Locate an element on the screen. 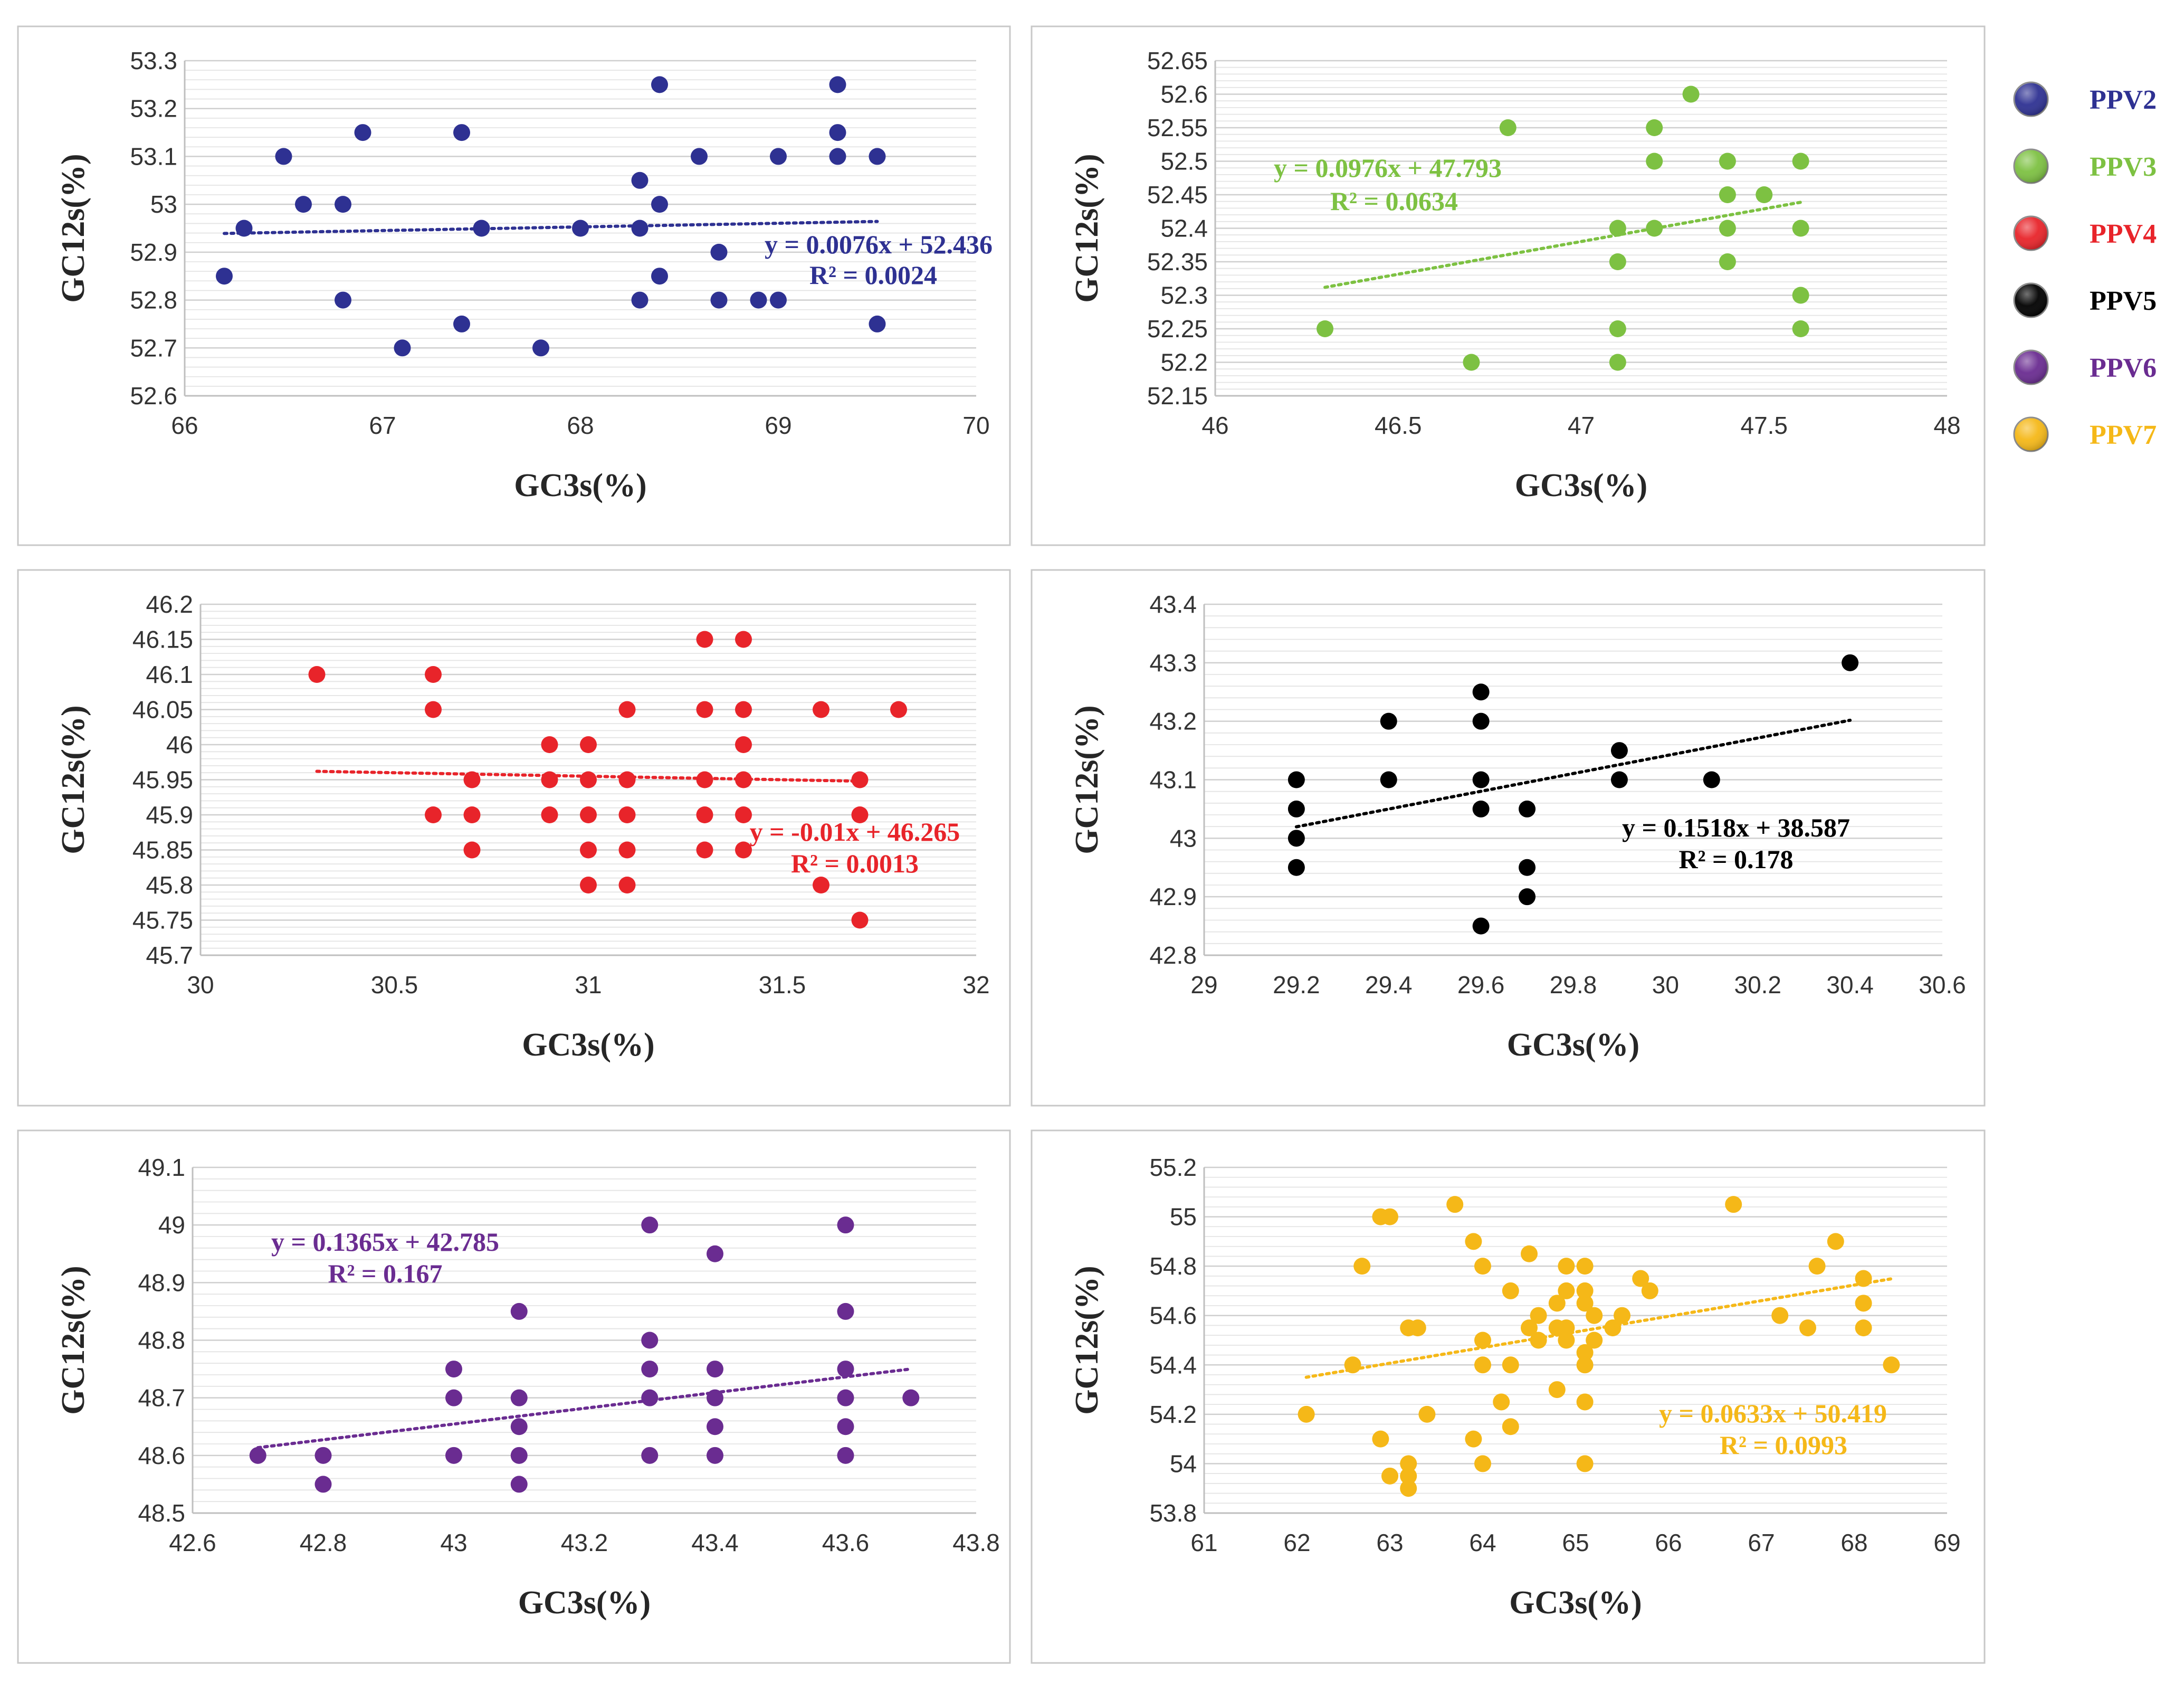 This screenshot has height=1683, width=2184. x-tick-label: 69 is located at coordinates (1946, 1542).